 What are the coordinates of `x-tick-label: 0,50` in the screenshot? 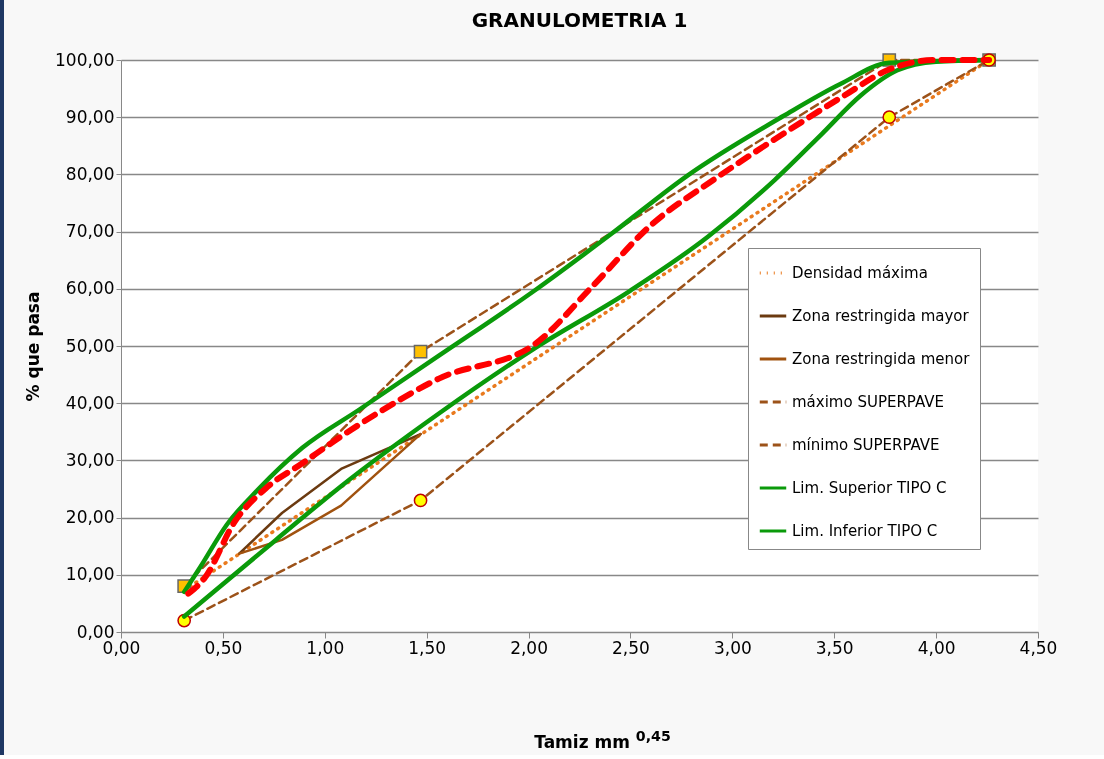 It's located at (223, 647).